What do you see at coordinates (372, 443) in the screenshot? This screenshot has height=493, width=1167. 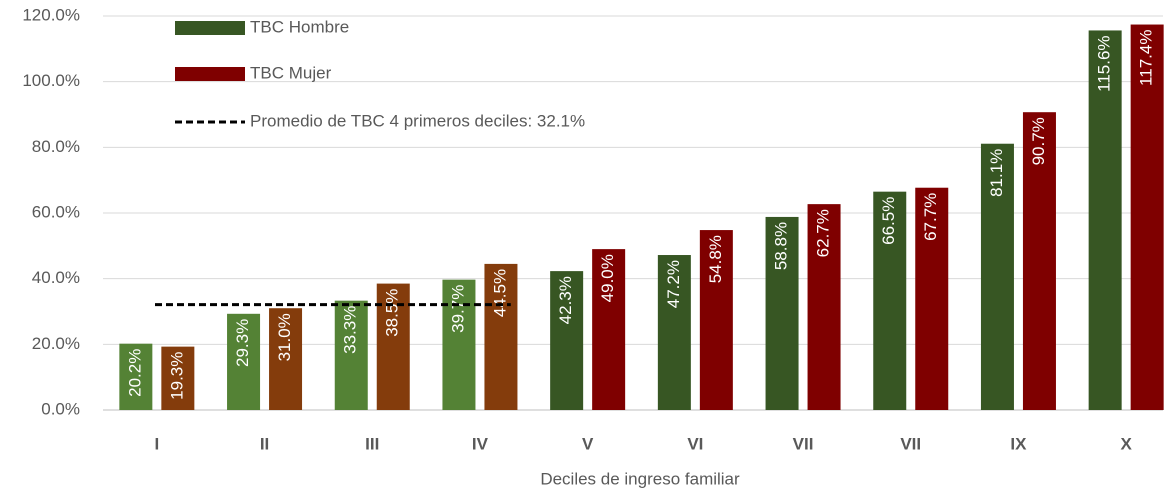 I see `x-tick-label: III` at bounding box center [372, 443].